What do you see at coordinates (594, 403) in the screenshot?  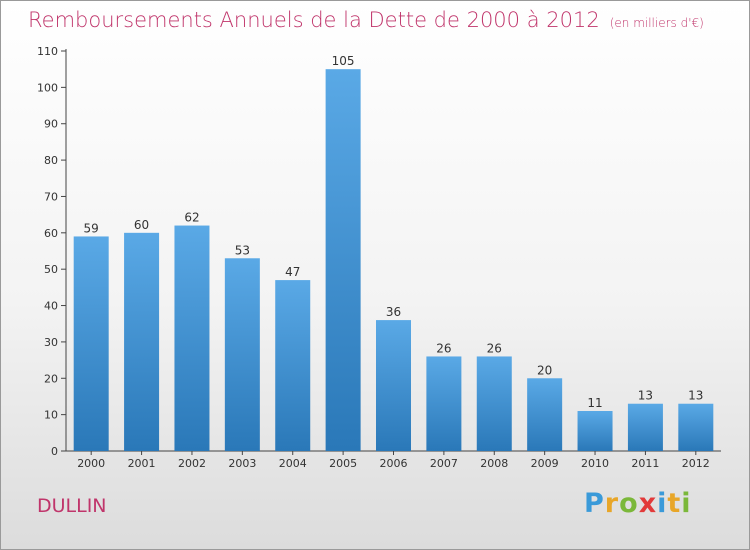 I see `bar-value-label: 11` at bounding box center [594, 403].